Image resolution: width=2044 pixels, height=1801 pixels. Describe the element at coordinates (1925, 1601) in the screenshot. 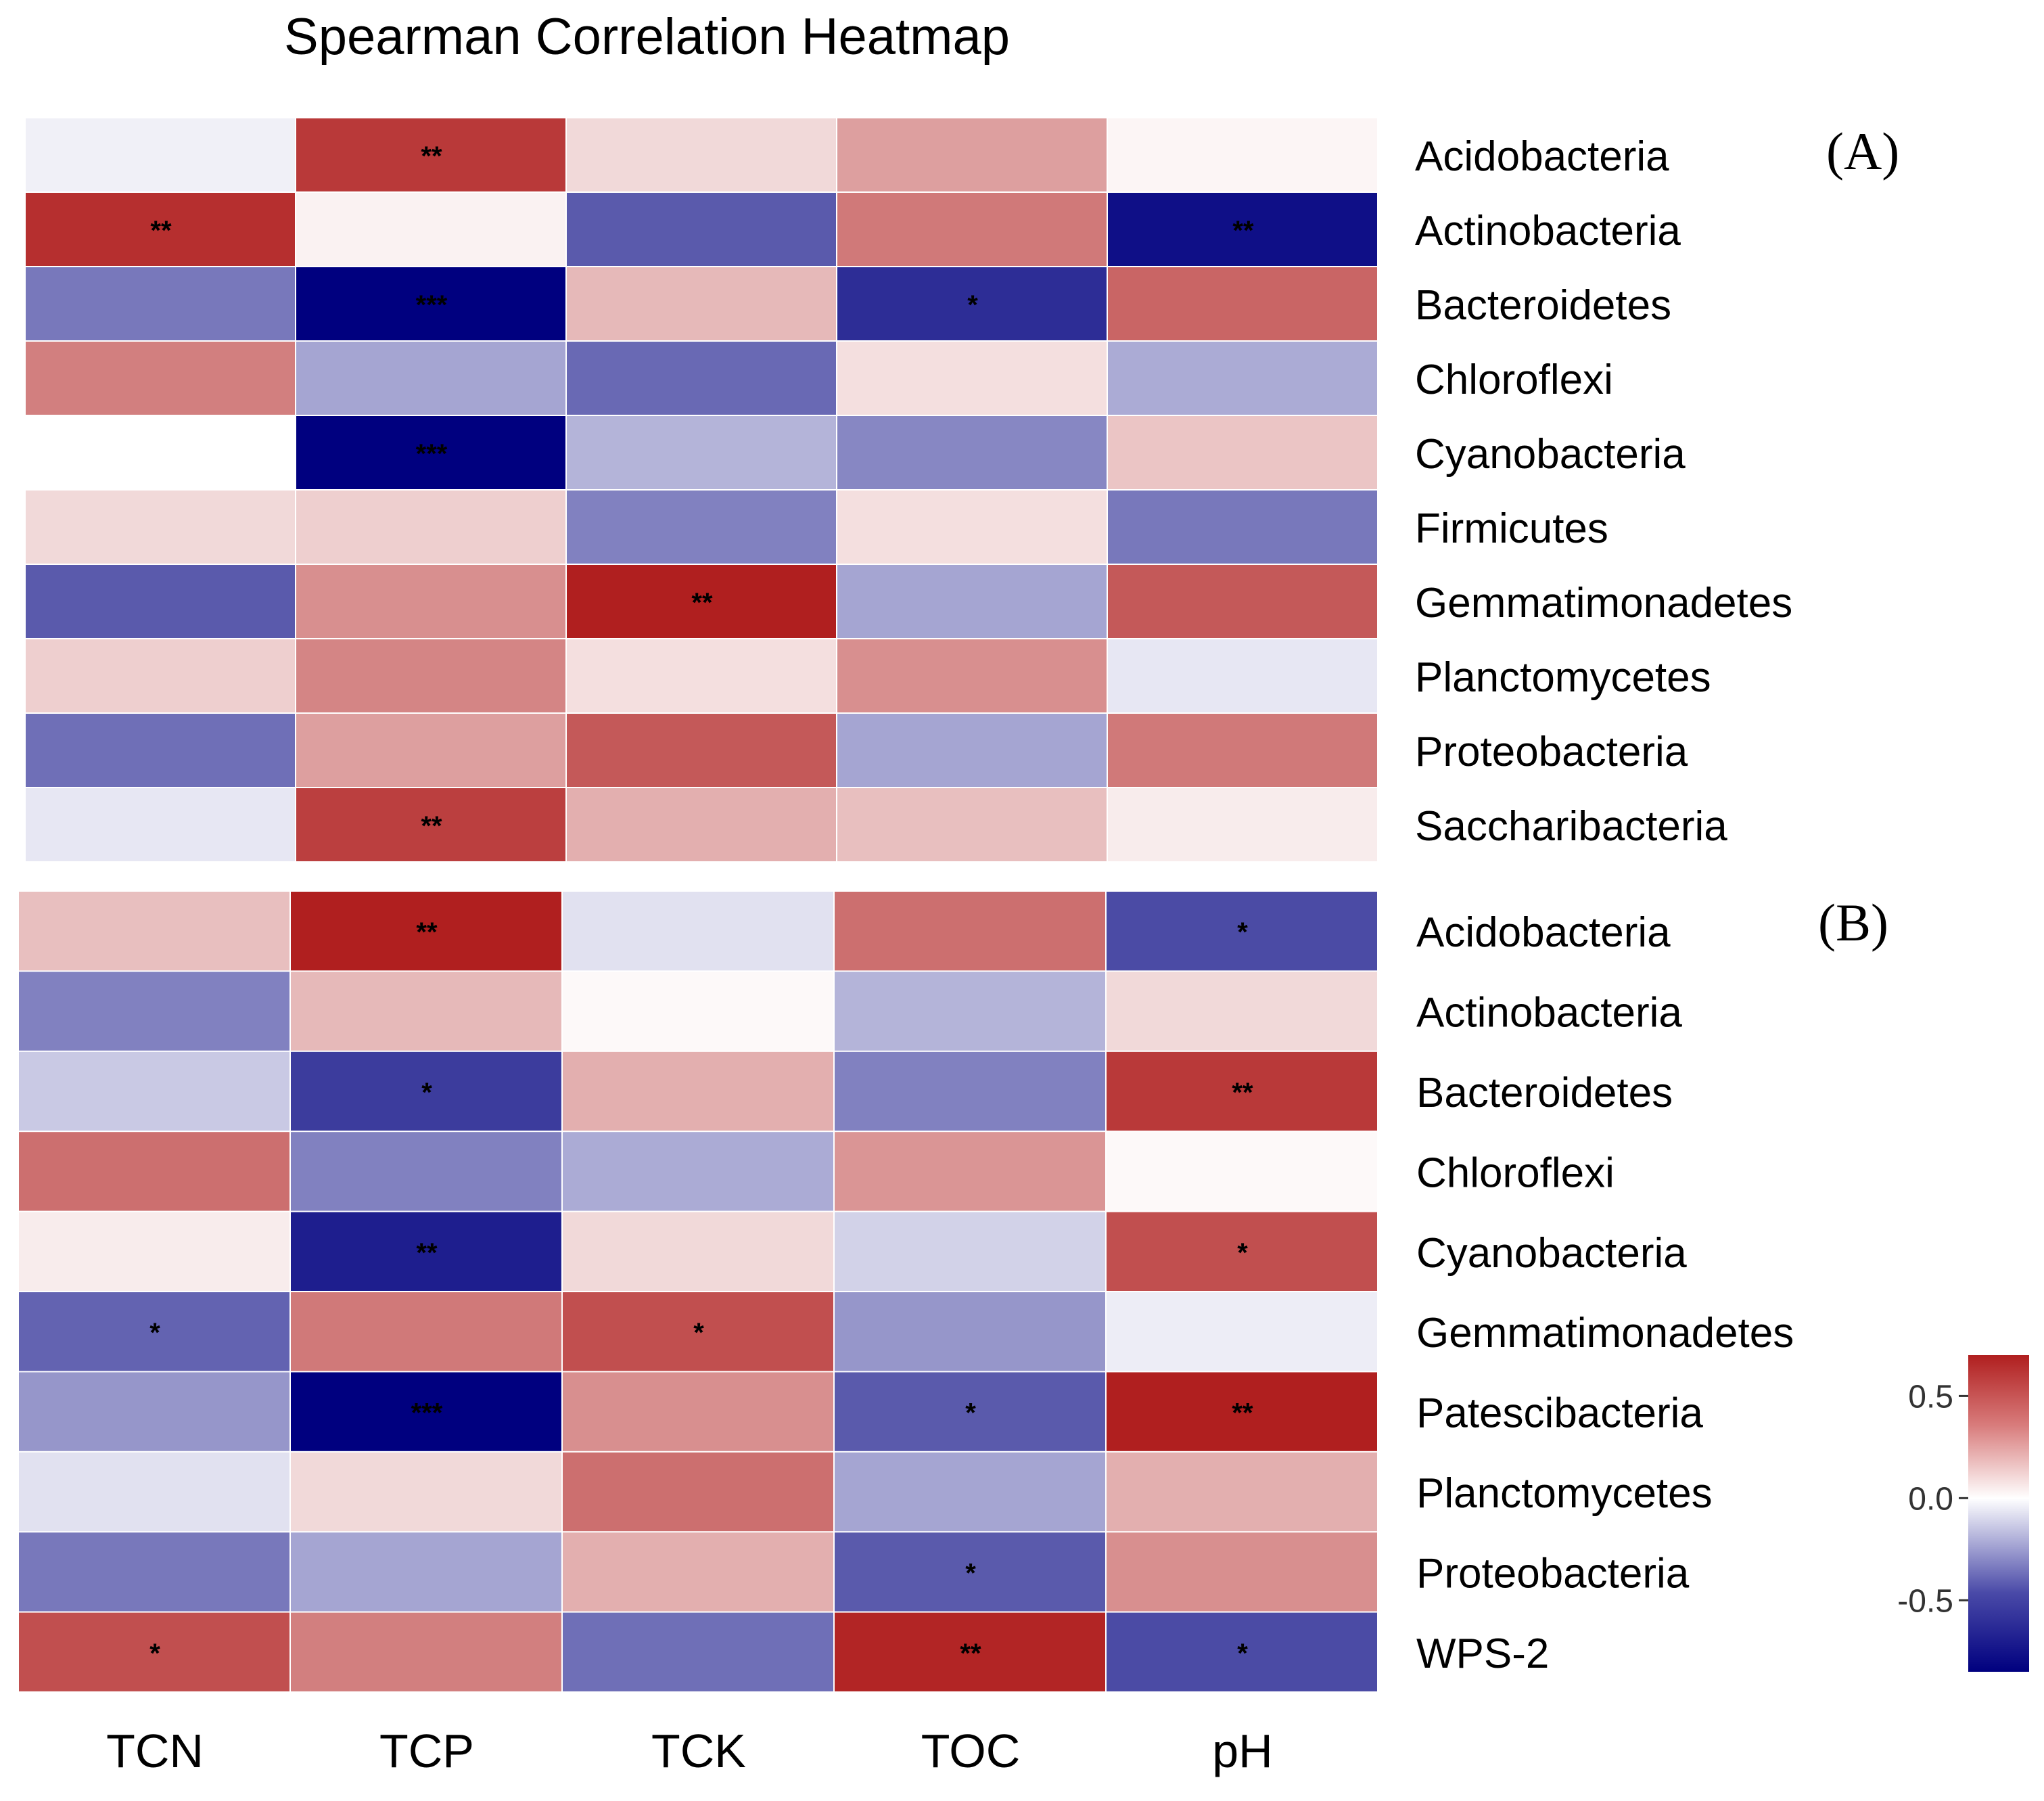

I see `colorbar-tick-label: -0.5` at that location.